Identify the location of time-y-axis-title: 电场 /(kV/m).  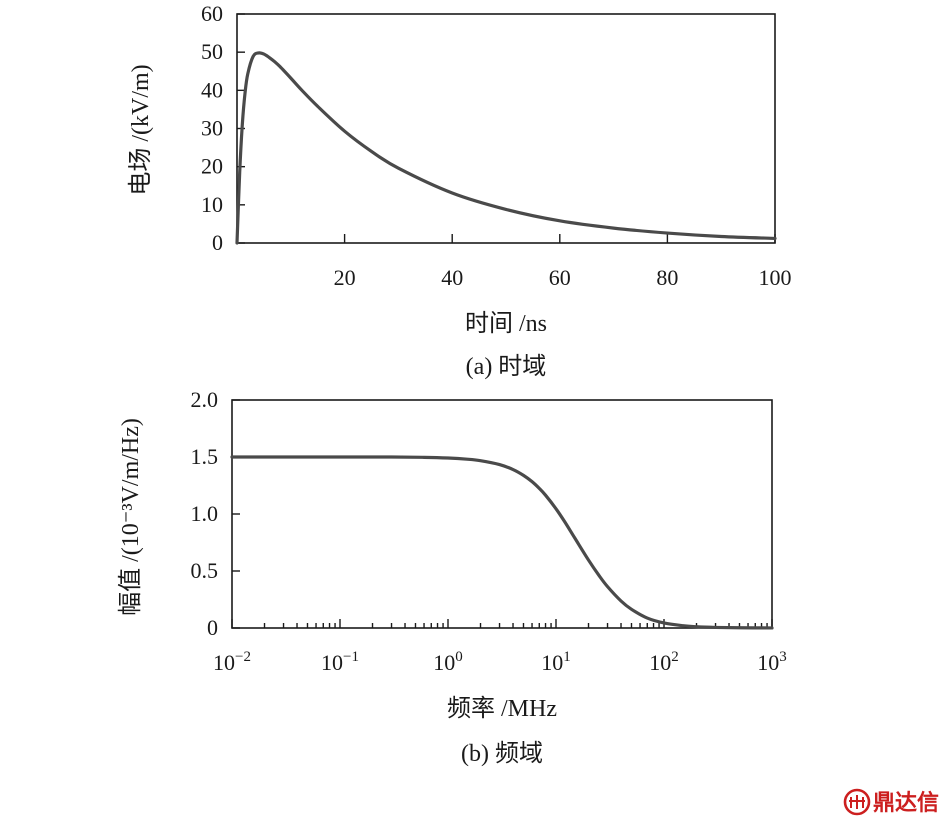
(140, 129).